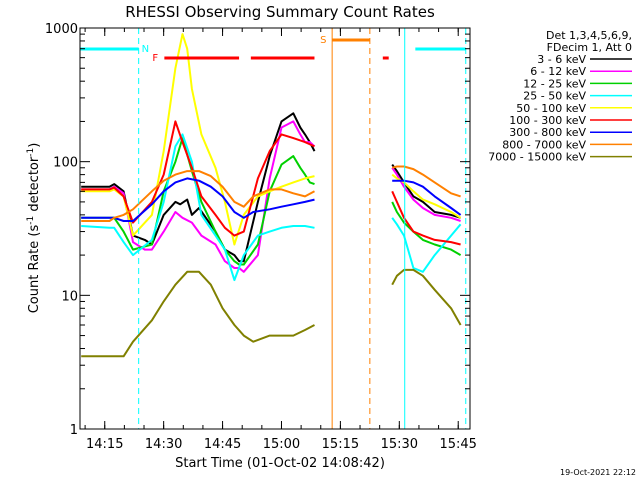 The image size is (640, 484). I want to click on legend-item: 50 - 100 keV, so click(551, 108).